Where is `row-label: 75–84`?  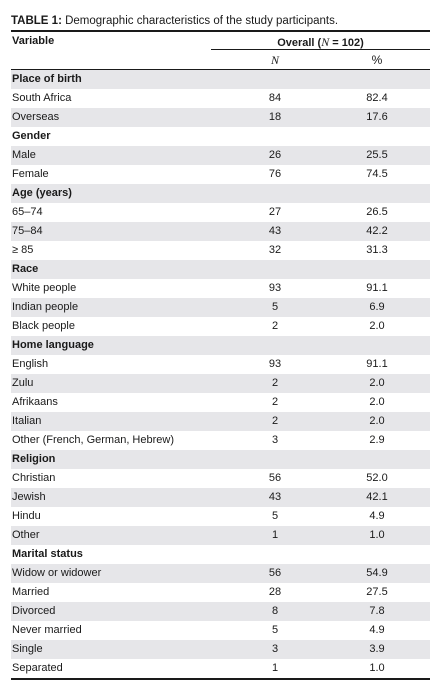 row-label: 75–84 is located at coordinates (27, 231).